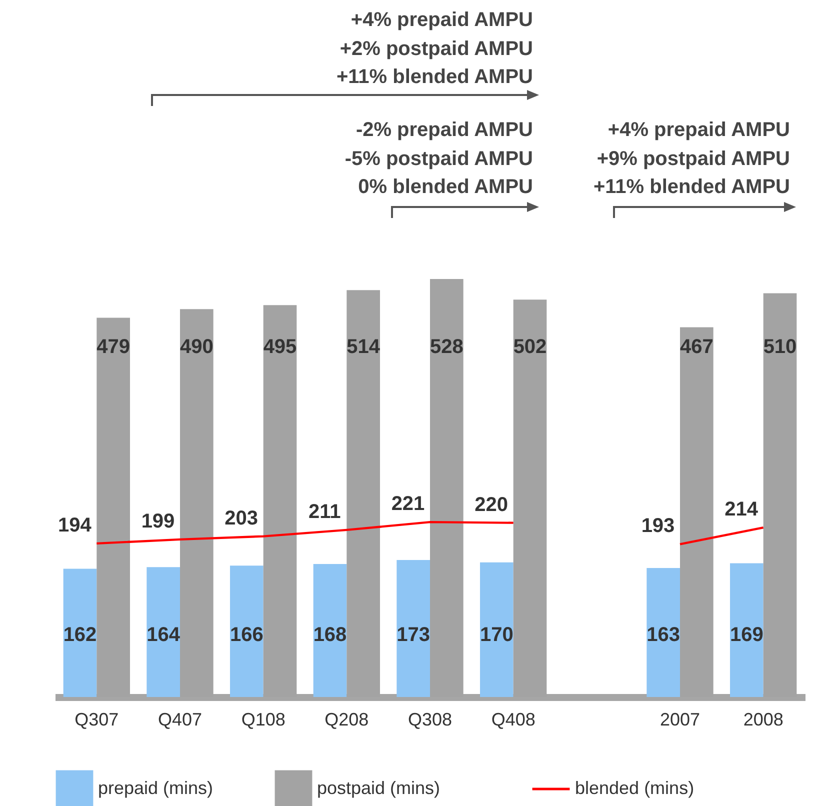 The image size is (817, 806). I want to click on legend-label: blended (mins), so click(634, 788).